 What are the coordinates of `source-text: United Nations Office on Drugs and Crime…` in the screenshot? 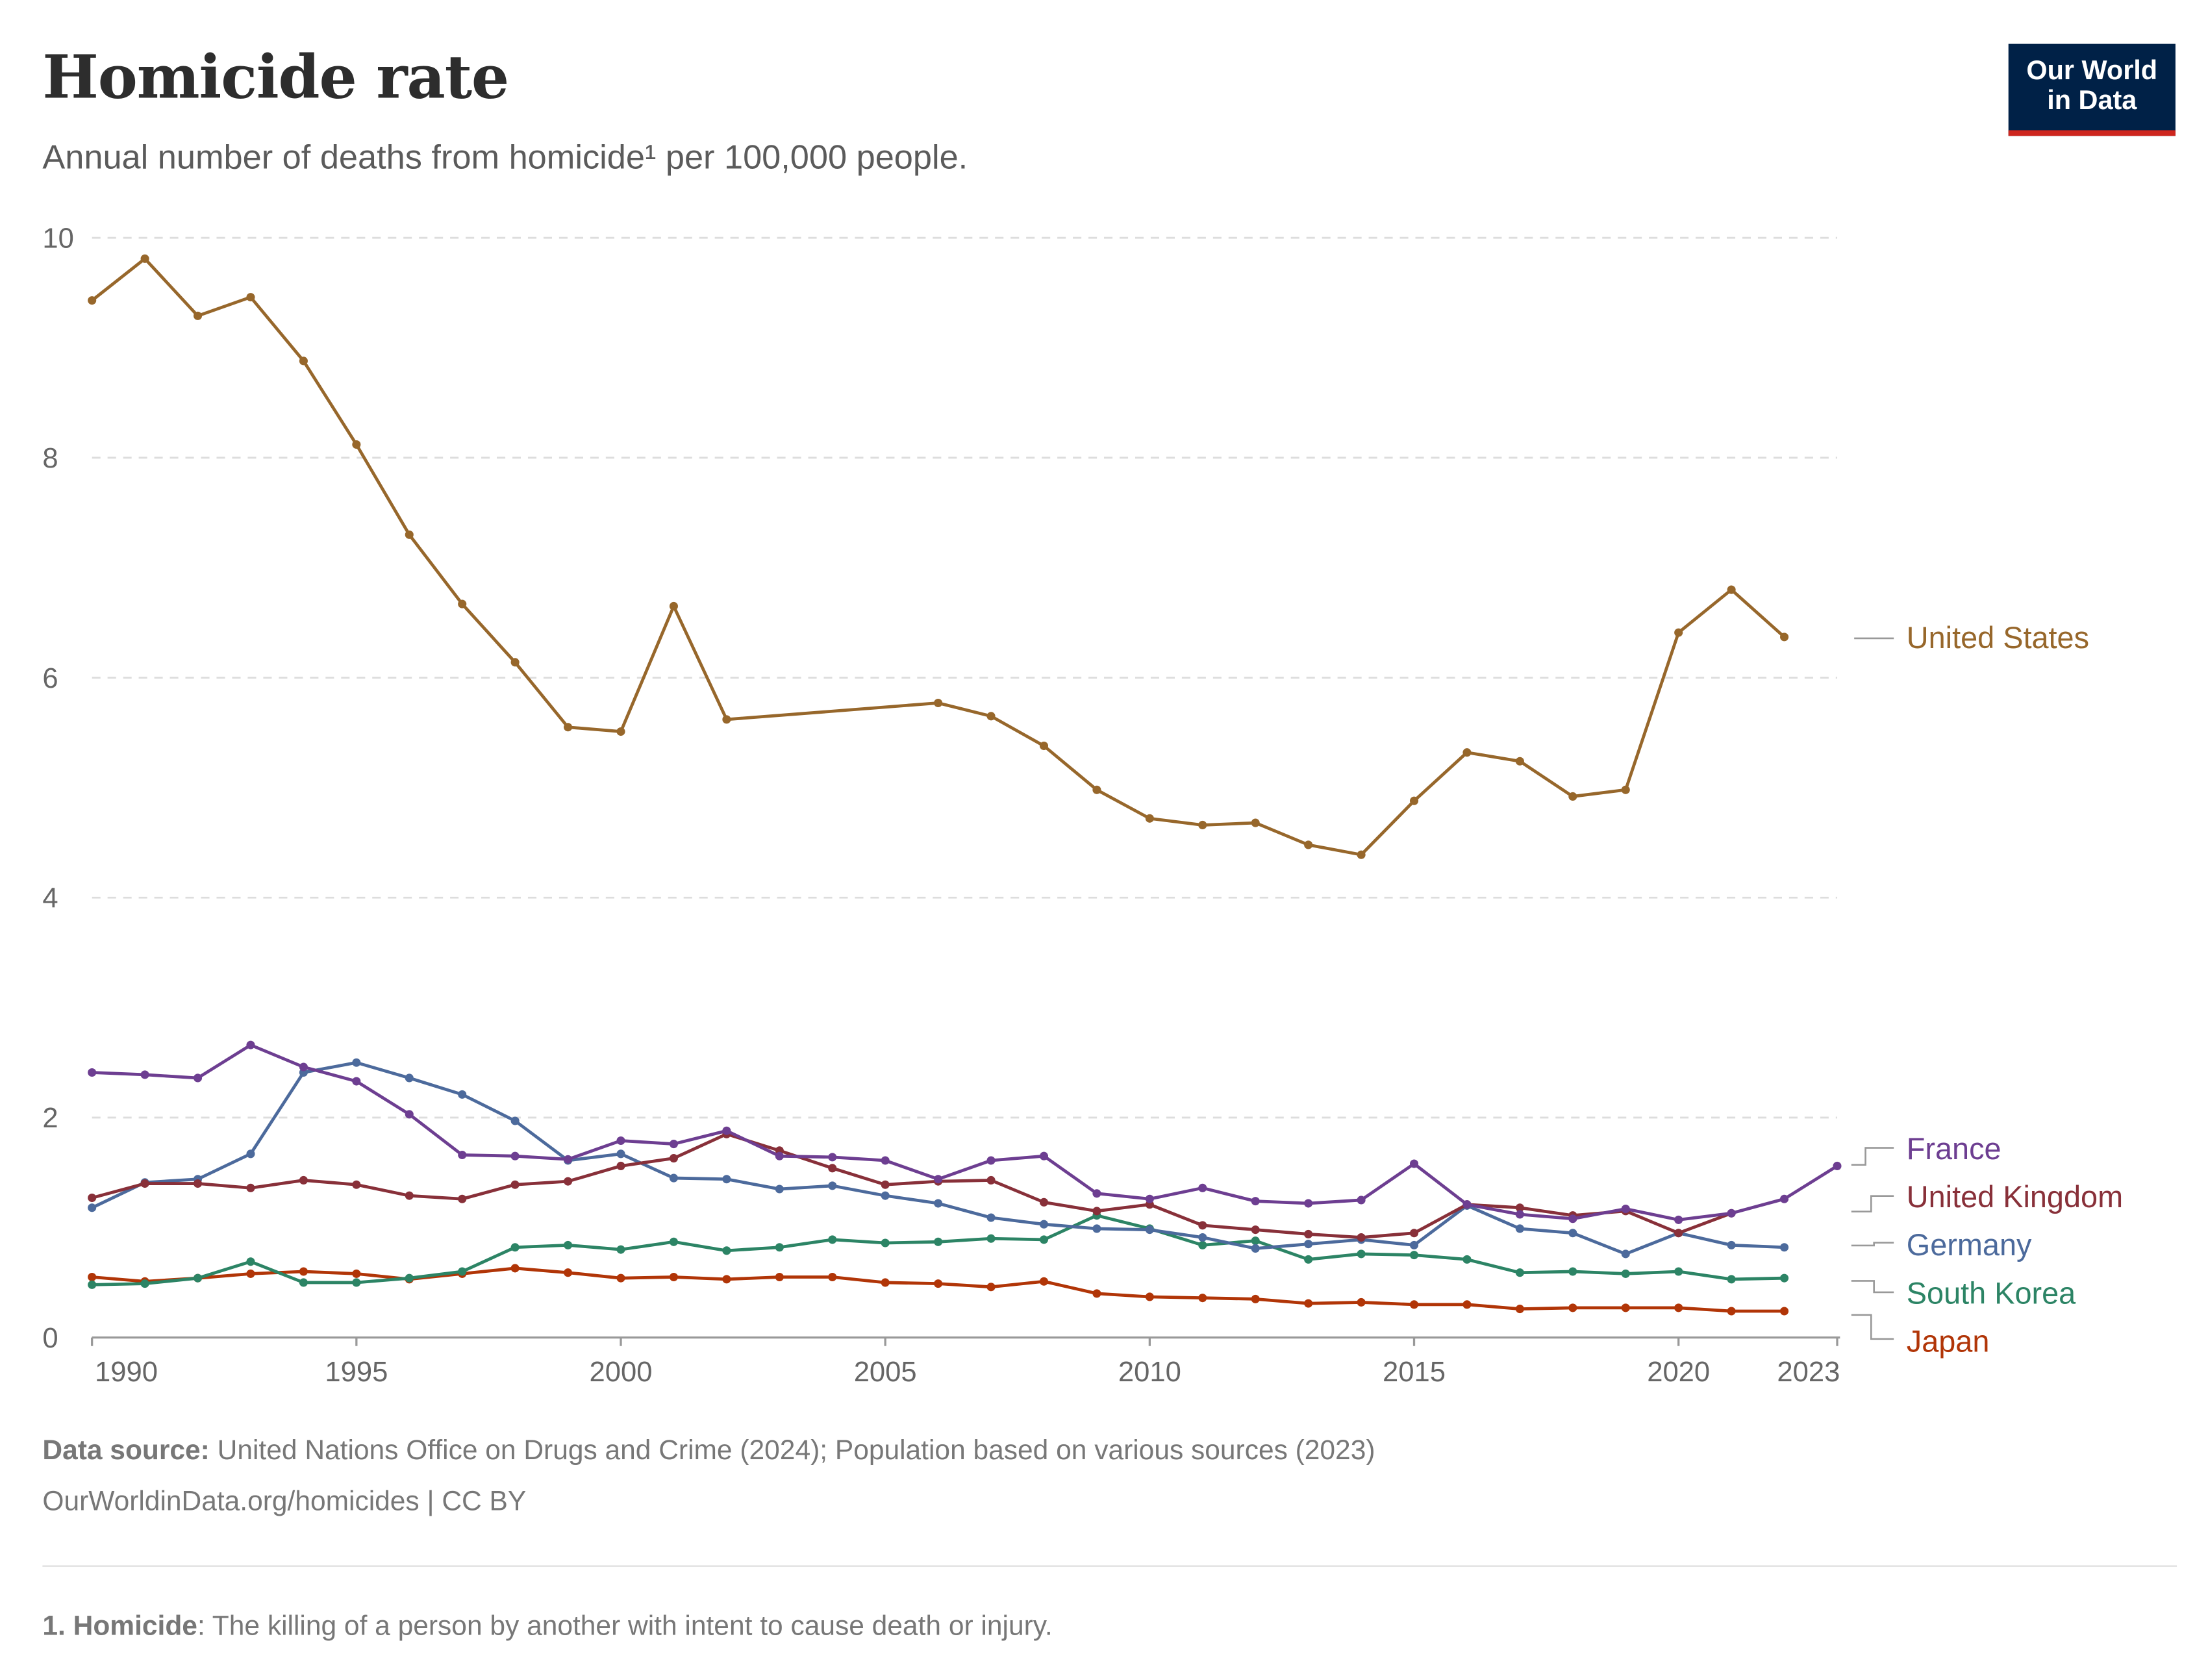 It's located at (796, 1450).